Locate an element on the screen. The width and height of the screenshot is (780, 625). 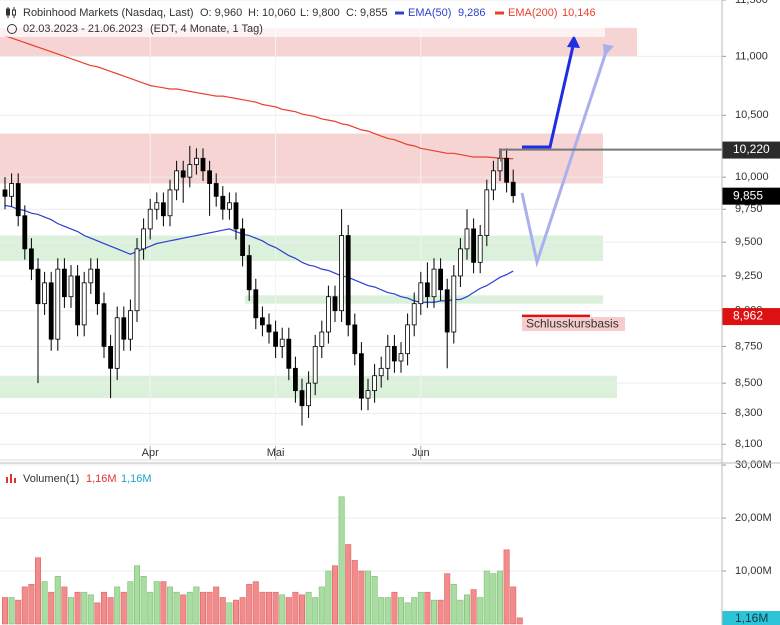
note-bg is located at coordinates (573, 324).